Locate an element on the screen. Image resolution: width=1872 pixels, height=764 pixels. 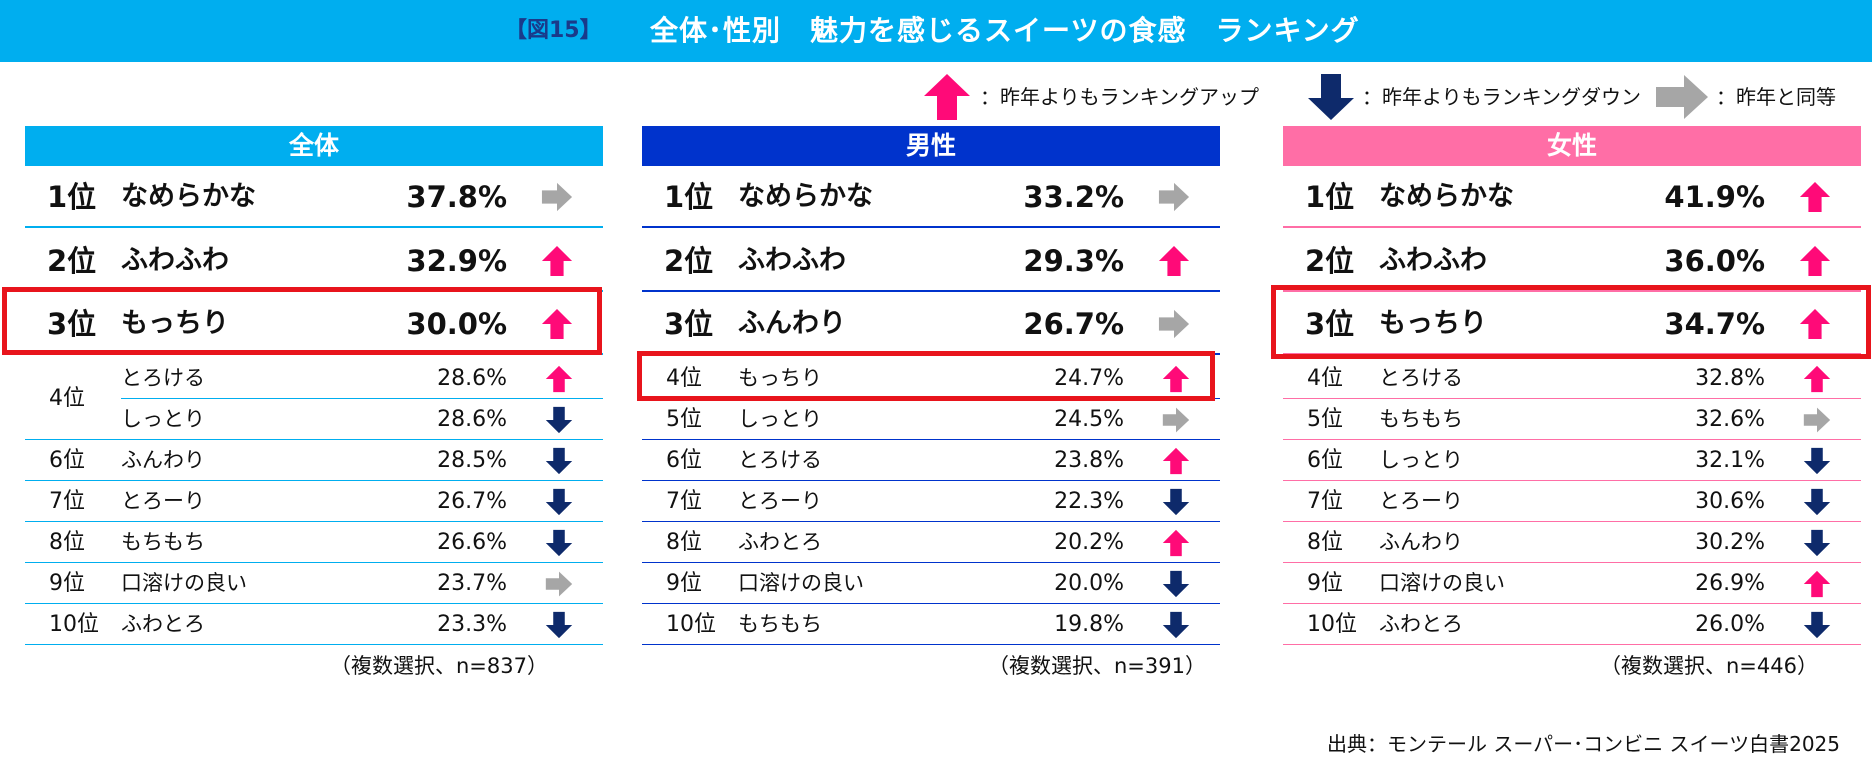
percent-value: 29.3% is located at coordinates (1073, 261).